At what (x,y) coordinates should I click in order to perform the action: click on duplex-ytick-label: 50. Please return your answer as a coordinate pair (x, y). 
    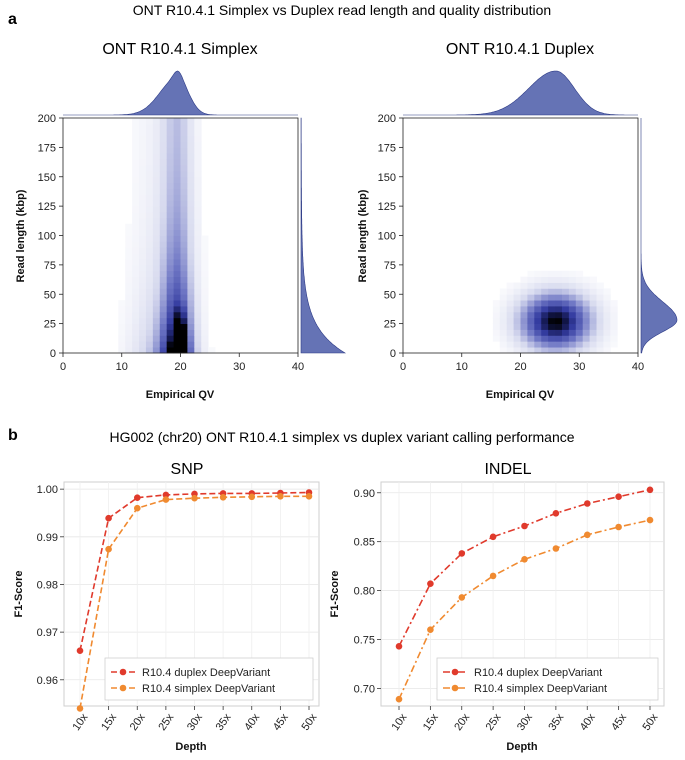
    Looking at the image, I should click on (390, 295).